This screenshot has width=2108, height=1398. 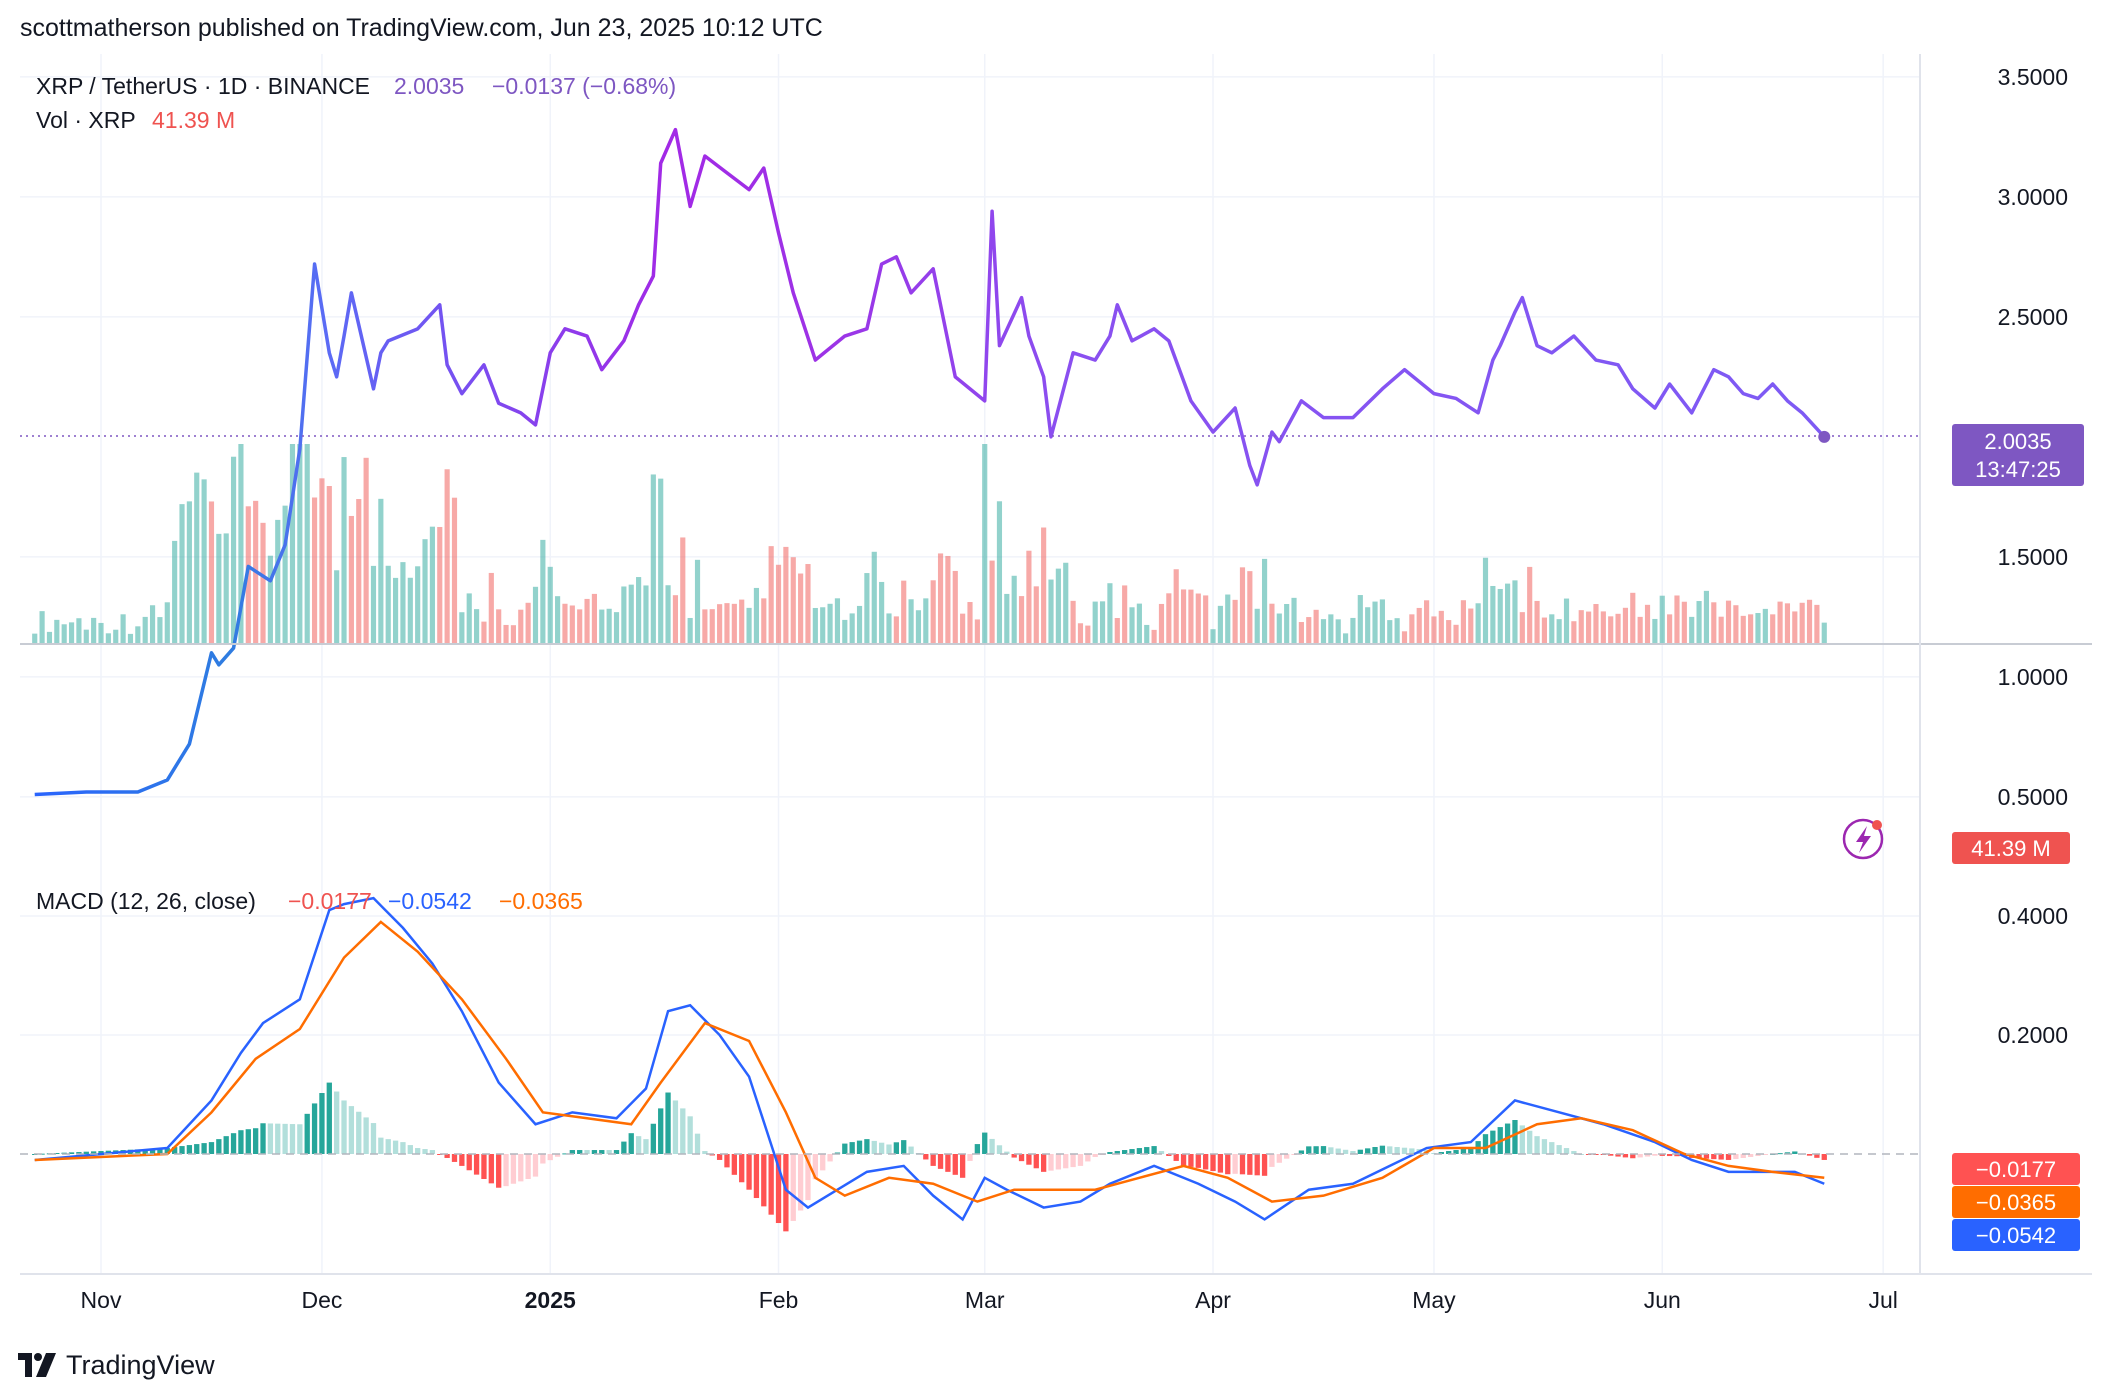 I want to click on lightning-icon, so click(x=1863, y=839).